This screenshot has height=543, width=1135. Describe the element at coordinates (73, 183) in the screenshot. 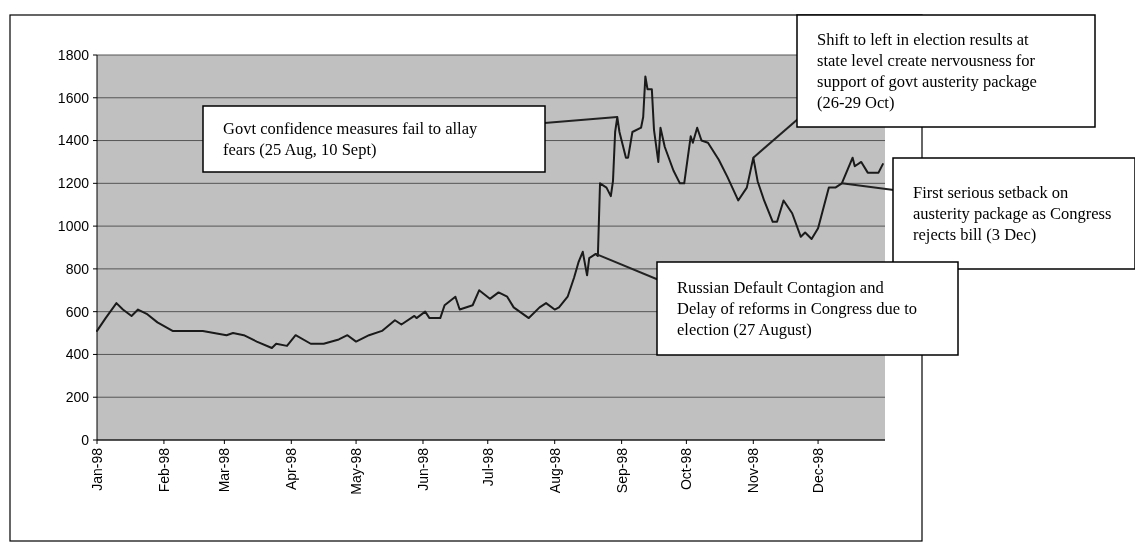

I see `y-tick-label: 1200` at that location.